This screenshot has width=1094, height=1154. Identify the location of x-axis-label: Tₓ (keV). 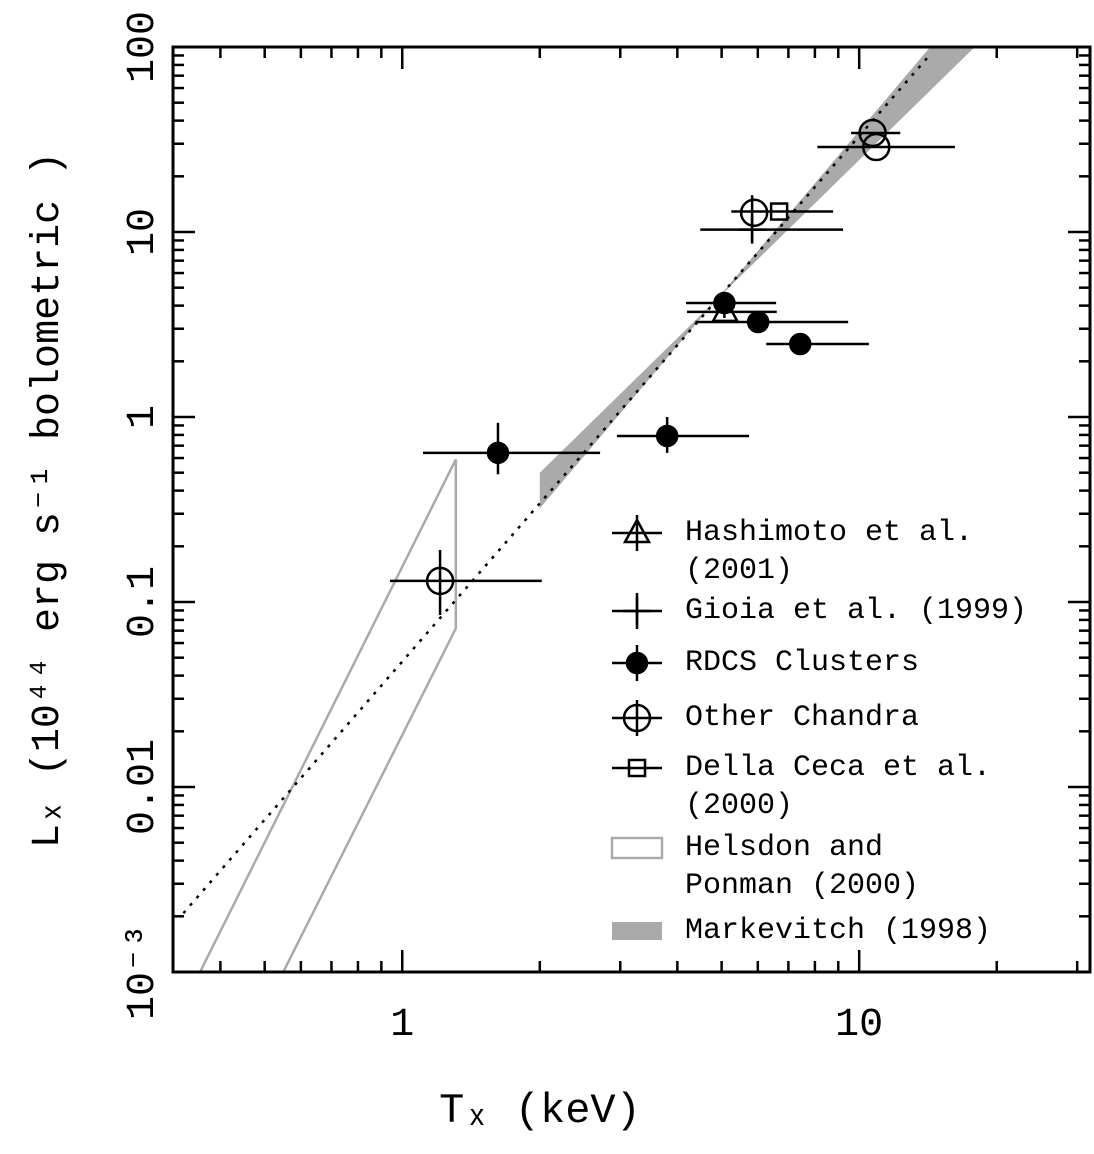
(540, 1111).